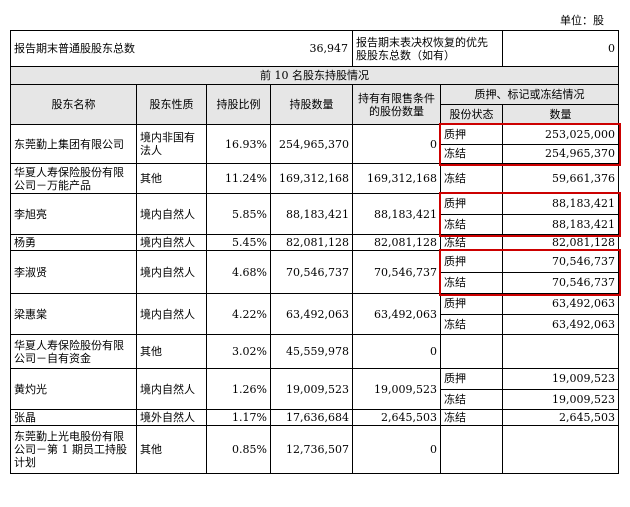 This screenshot has height=507, width=630. I want to click on cell-name: 李旭亮, so click(73, 214).